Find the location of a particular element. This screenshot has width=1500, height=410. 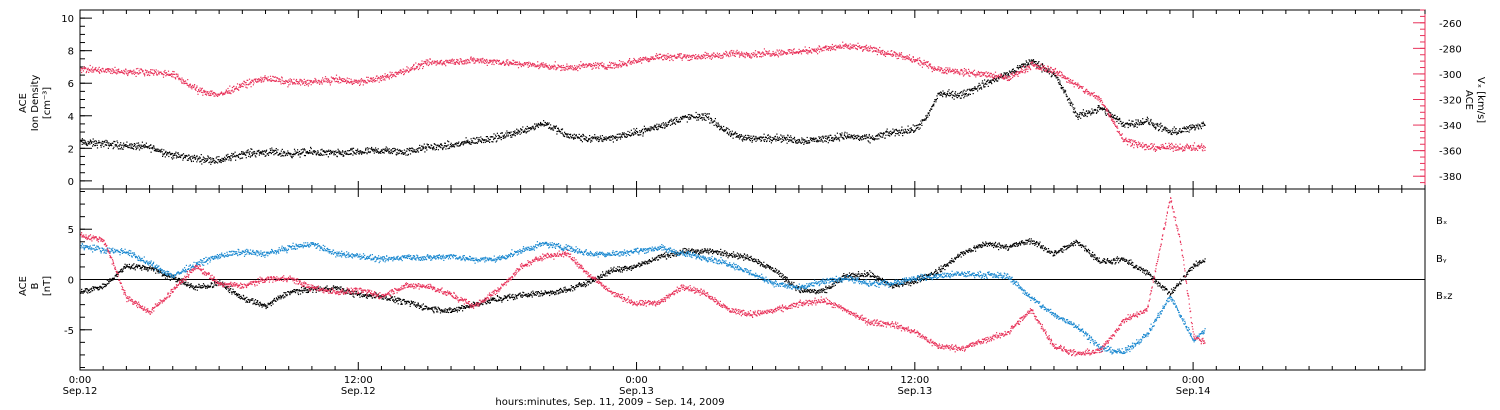

y-tick-label: -260 is located at coordinates (1450, 24).